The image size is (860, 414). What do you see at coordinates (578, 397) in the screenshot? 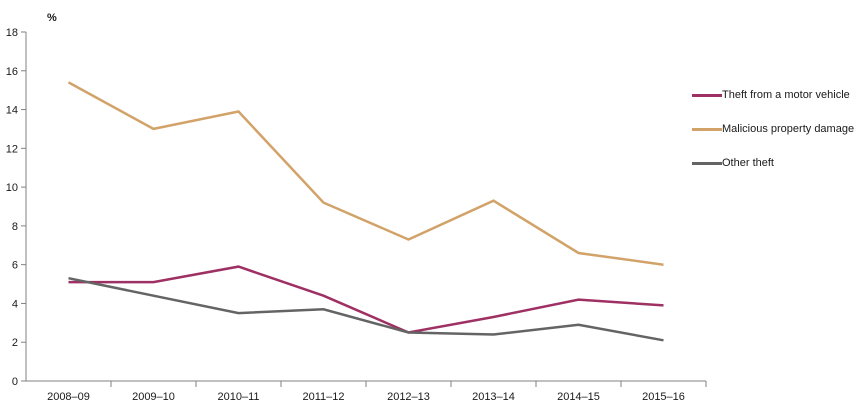
I see `x-axis-category-label: 2014–15` at bounding box center [578, 397].